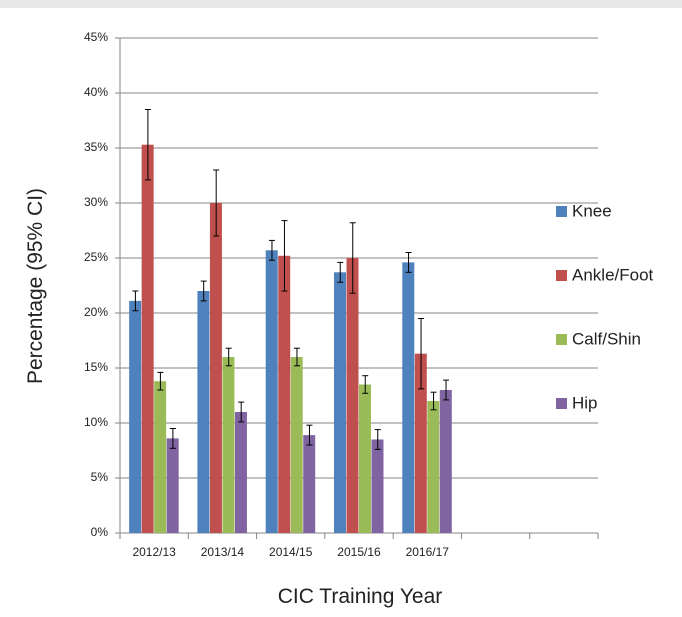  What do you see at coordinates (96, 202) in the screenshot?
I see `y-tick-label: 30%` at bounding box center [96, 202].